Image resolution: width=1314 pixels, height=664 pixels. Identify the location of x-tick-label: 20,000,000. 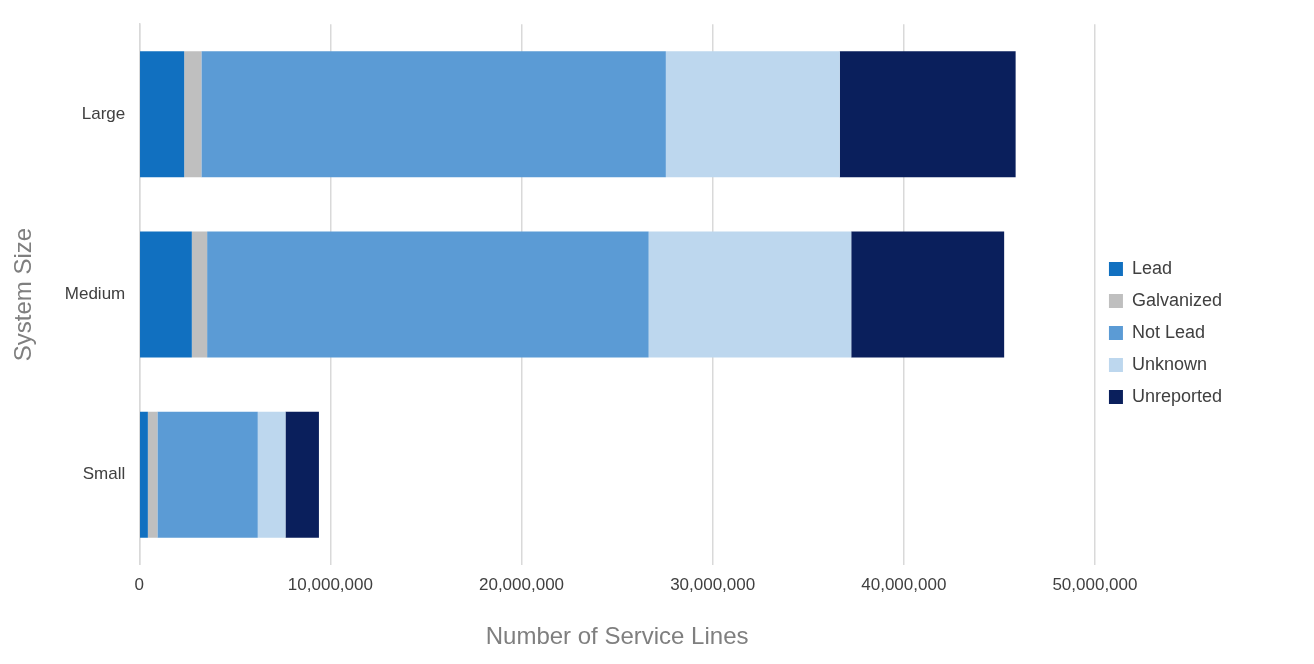
(521, 584).